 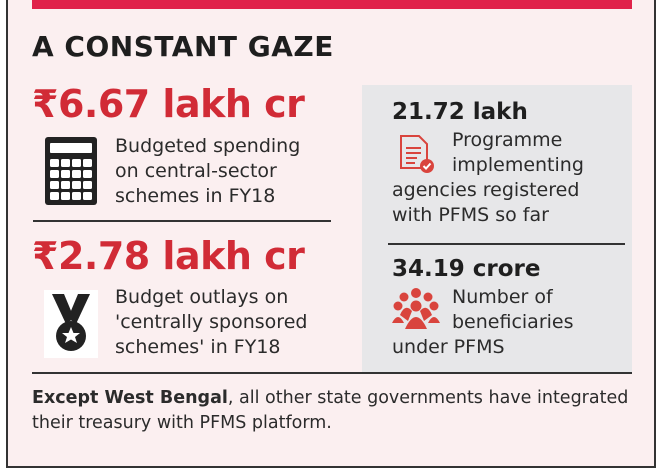 What do you see at coordinates (460, 112) in the screenshot?
I see `stat-value-agencies: 21.72 lakh` at bounding box center [460, 112].